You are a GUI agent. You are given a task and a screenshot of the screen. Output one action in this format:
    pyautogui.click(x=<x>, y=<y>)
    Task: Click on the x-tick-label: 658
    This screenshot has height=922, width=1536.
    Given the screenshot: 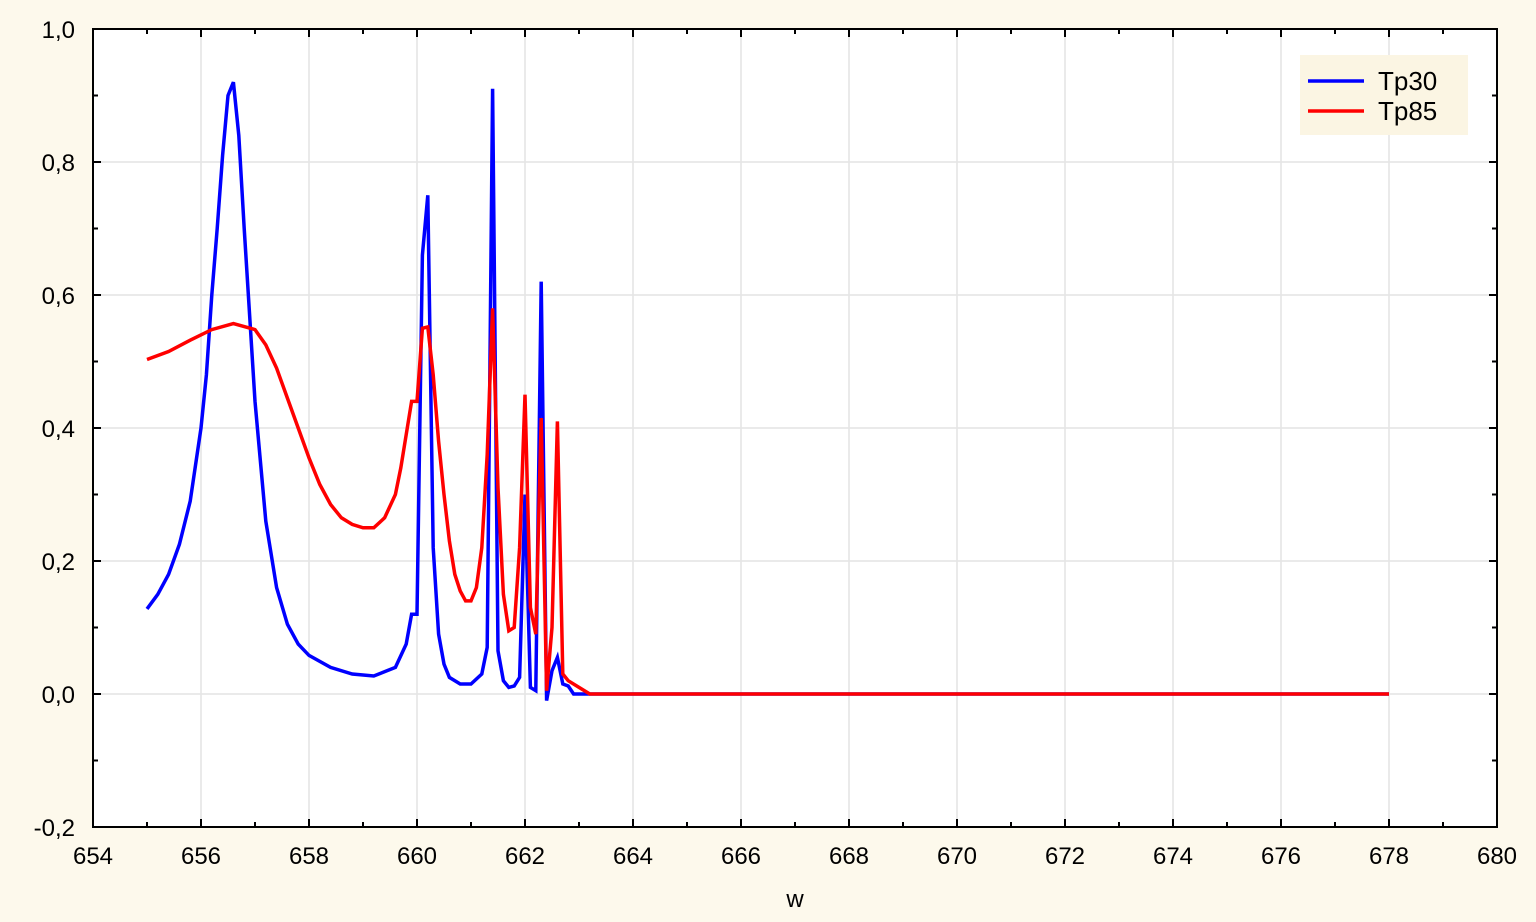 What is the action you would take?
    pyautogui.click(x=309, y=856)
    